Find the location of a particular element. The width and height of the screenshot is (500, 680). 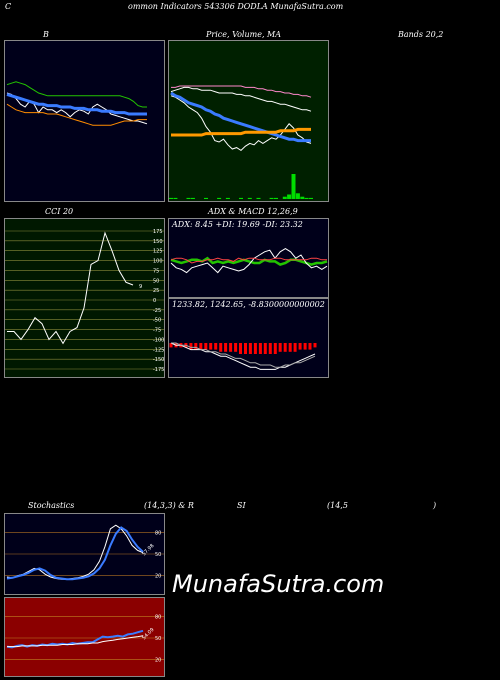

stoch-params-label: (14,3,3) & R is located at coordinates (169, 505).